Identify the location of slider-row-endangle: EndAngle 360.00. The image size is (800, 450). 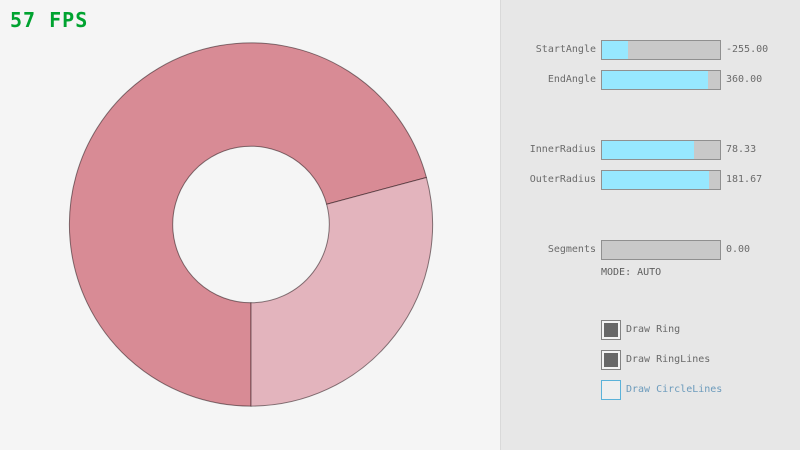
(650, 80).